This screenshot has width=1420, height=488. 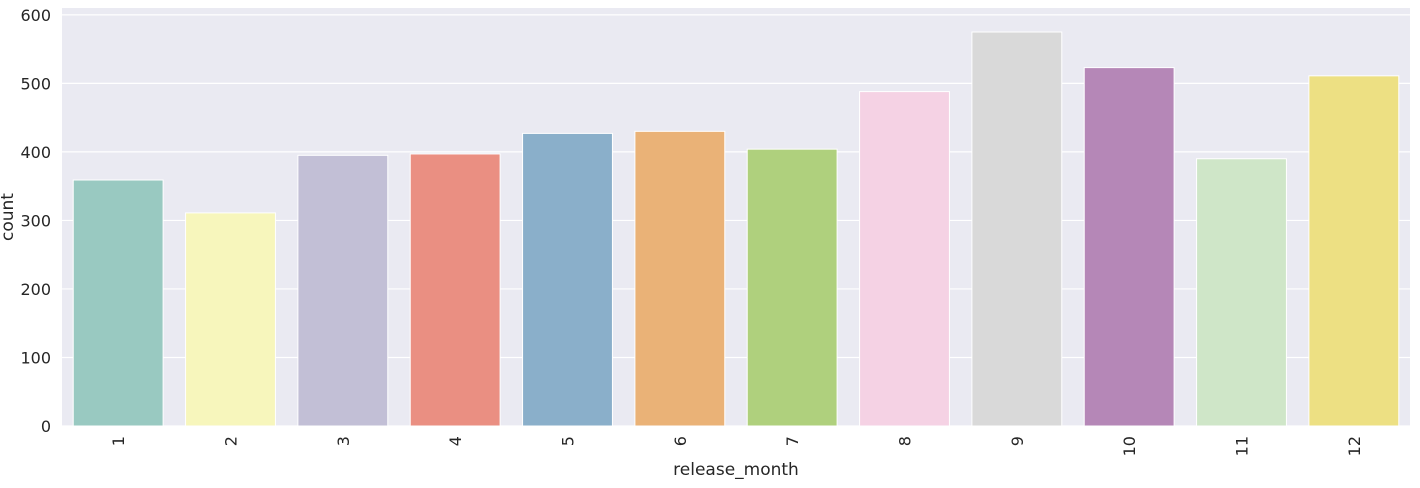 I want to click on x-tick-label: 8, so click(x=905, y=441).